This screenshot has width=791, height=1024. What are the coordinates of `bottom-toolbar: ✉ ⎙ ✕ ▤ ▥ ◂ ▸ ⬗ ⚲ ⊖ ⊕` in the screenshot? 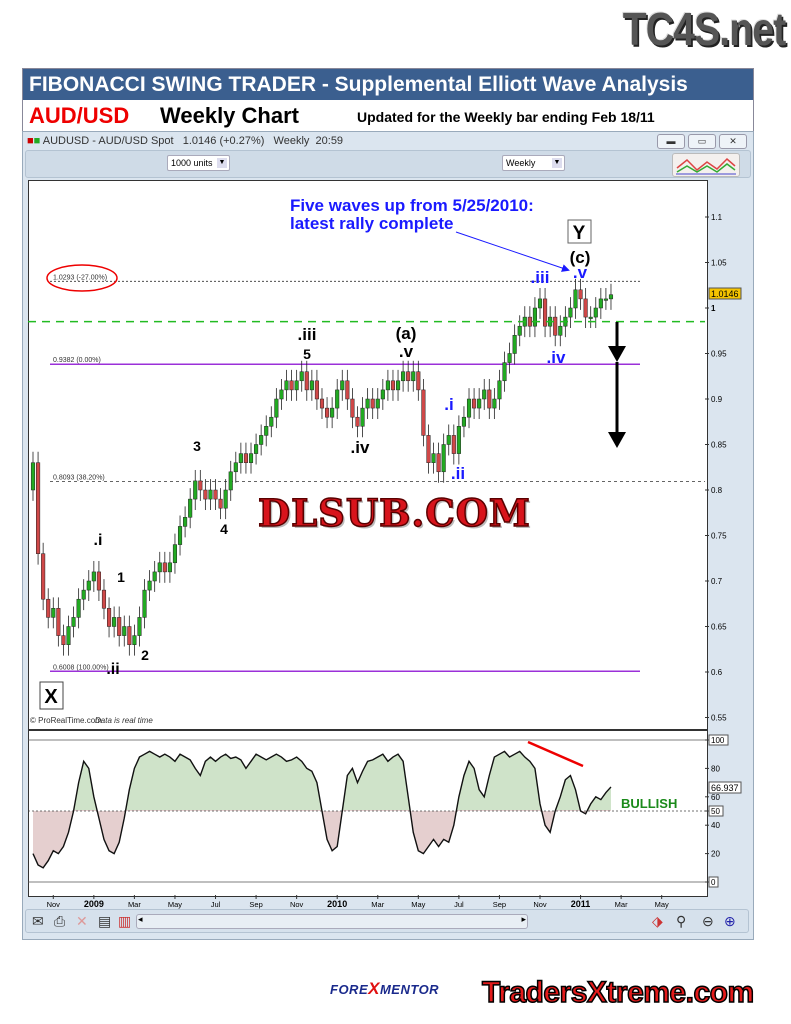 It's located at (387, 921).